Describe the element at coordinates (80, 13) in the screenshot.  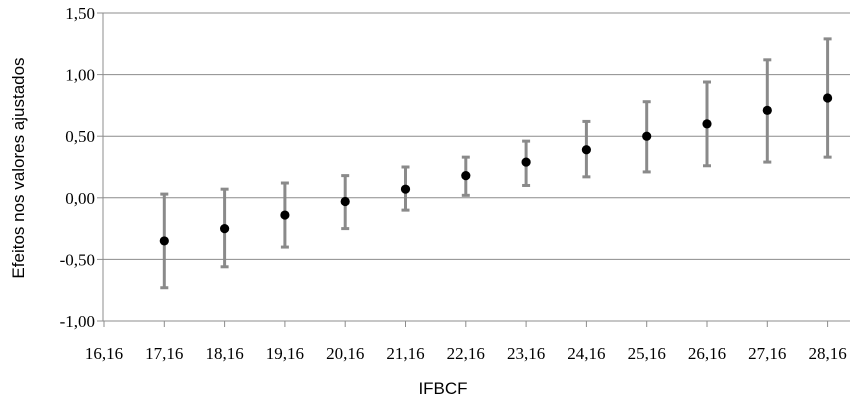
I see `y-tick-label: 1,50` at that location.